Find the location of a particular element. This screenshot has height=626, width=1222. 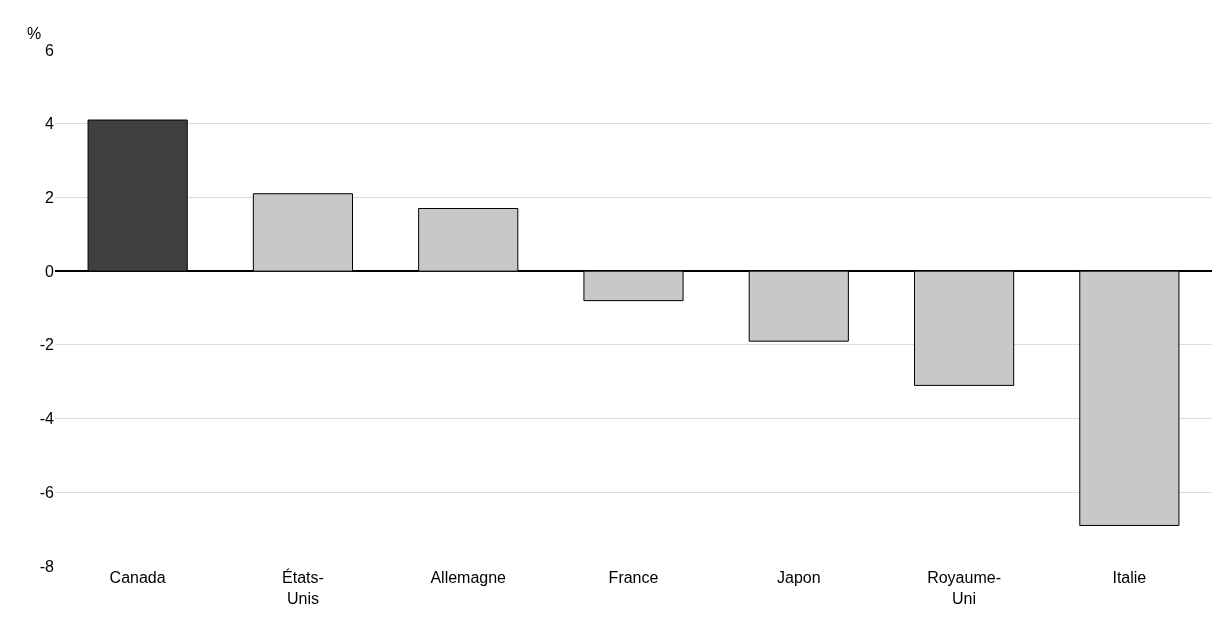

x-tick-label: Japon is located at coordinates (798, 577).